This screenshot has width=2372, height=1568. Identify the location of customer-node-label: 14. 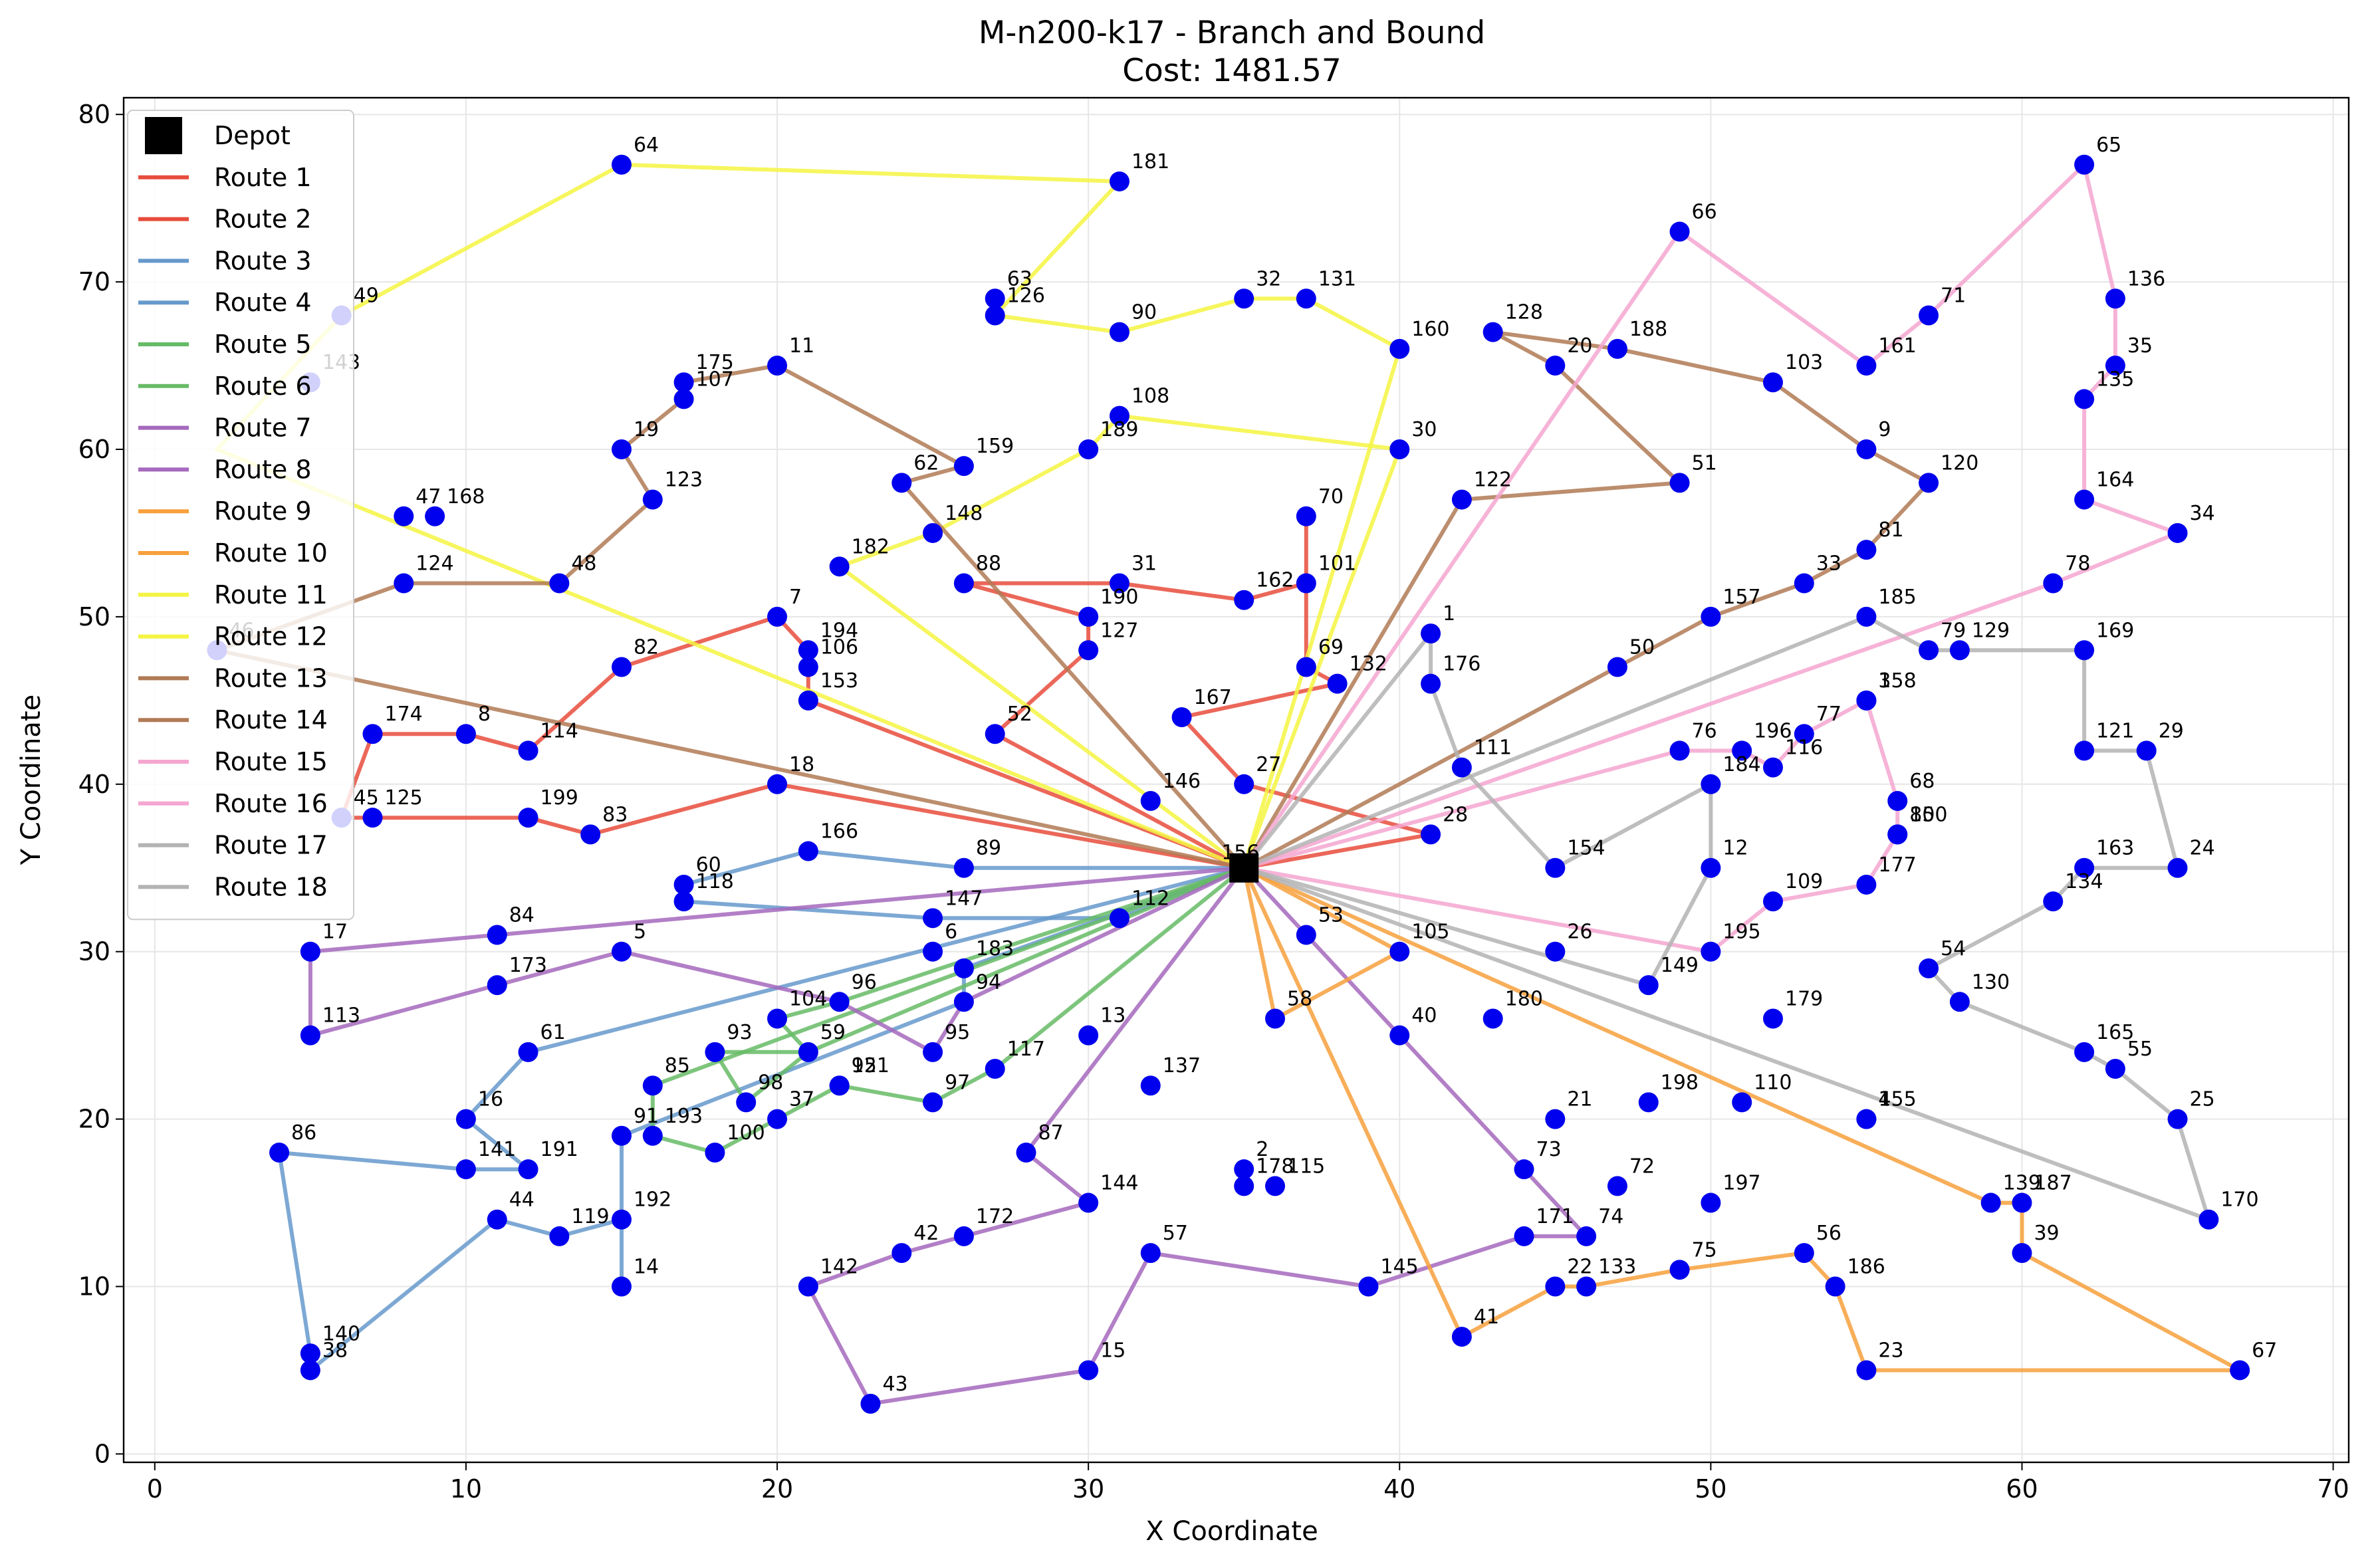
(646, 1267).